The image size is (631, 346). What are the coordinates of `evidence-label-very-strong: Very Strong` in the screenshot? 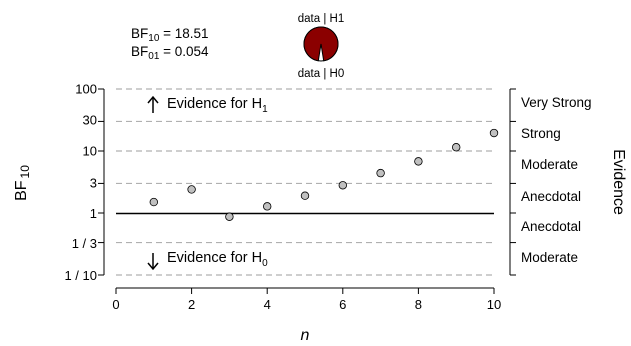 It's located at (556, 102).